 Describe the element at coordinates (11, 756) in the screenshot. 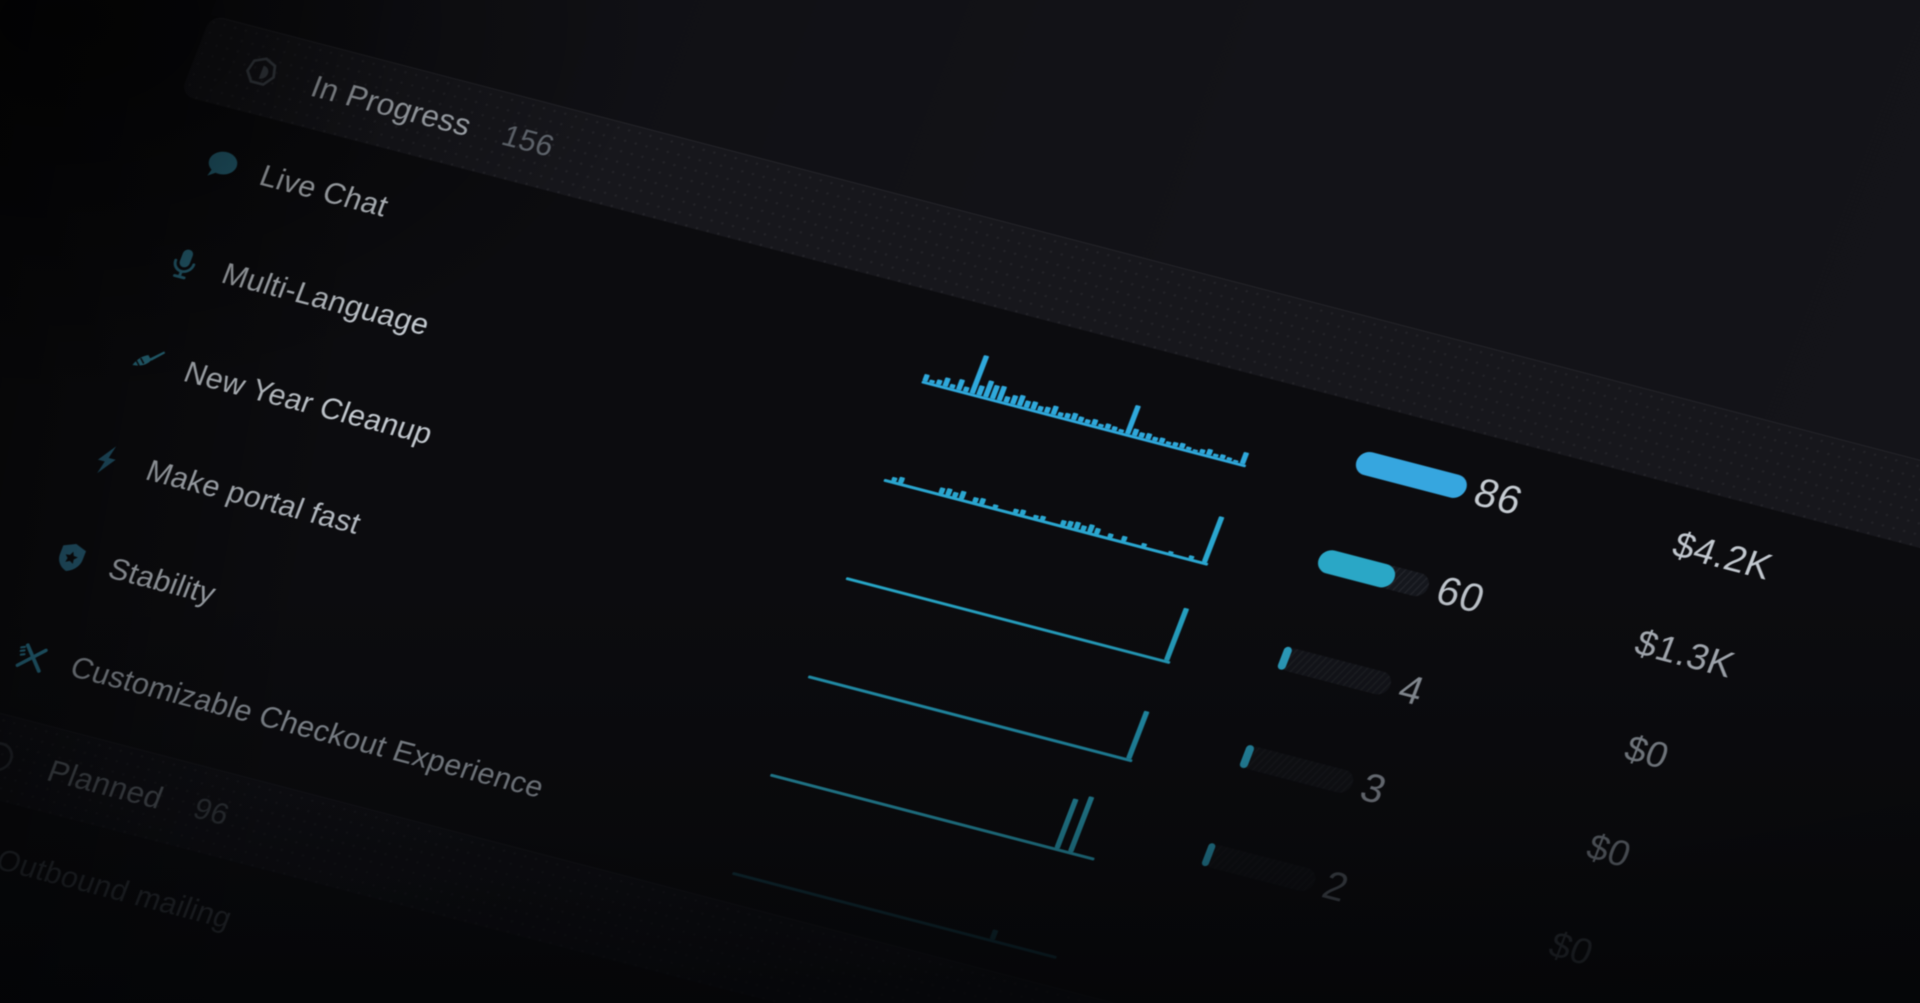

I see `status-planned-icon` at that location.